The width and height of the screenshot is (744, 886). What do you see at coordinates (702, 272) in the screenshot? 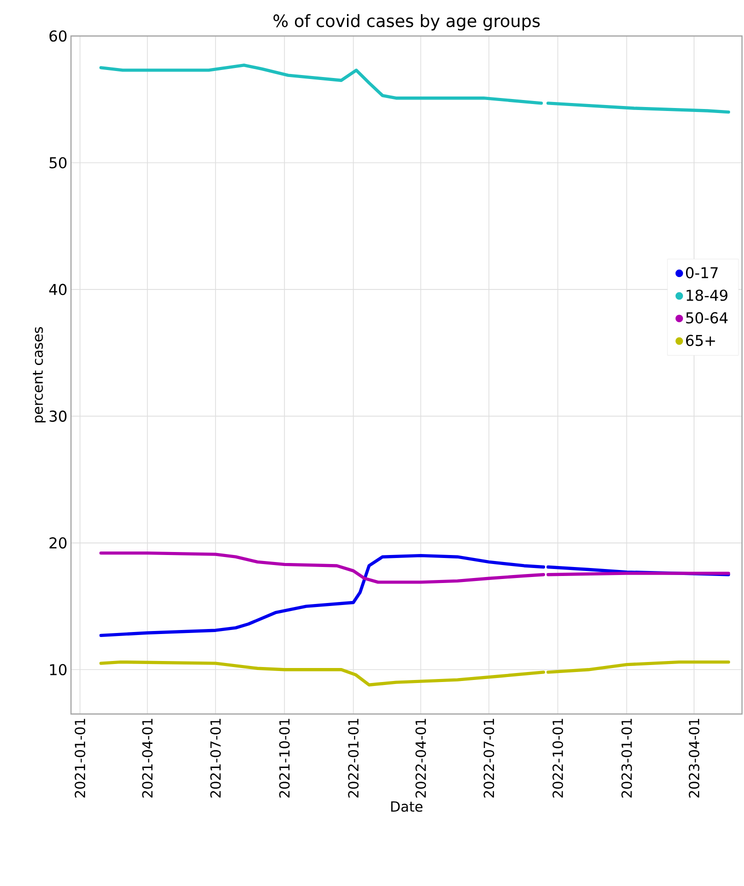
I see `legend-label: 0-17` at bounding box center [702, 272].